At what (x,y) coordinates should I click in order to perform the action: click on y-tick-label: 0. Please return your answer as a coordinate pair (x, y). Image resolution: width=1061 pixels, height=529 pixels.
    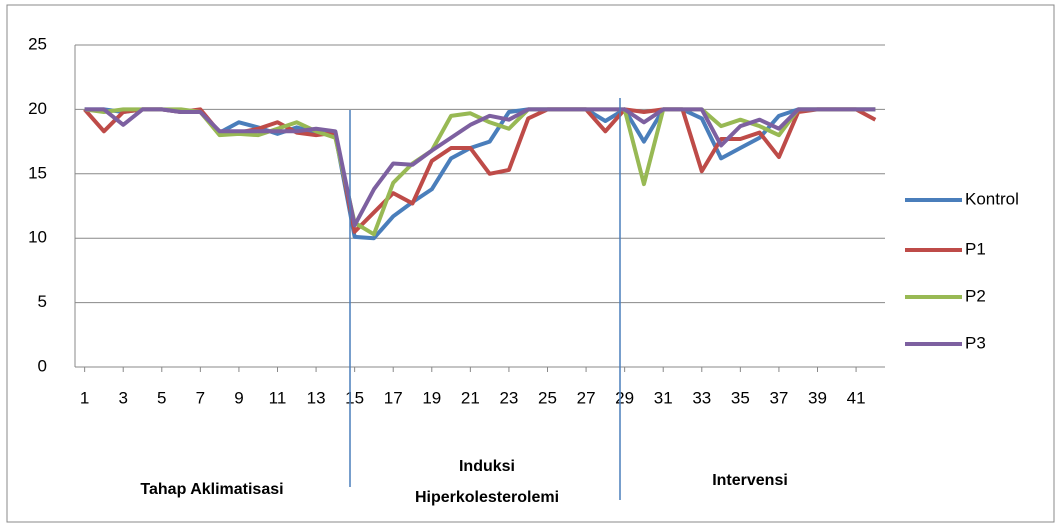
    Looking at the image, I should click on (42, 365).